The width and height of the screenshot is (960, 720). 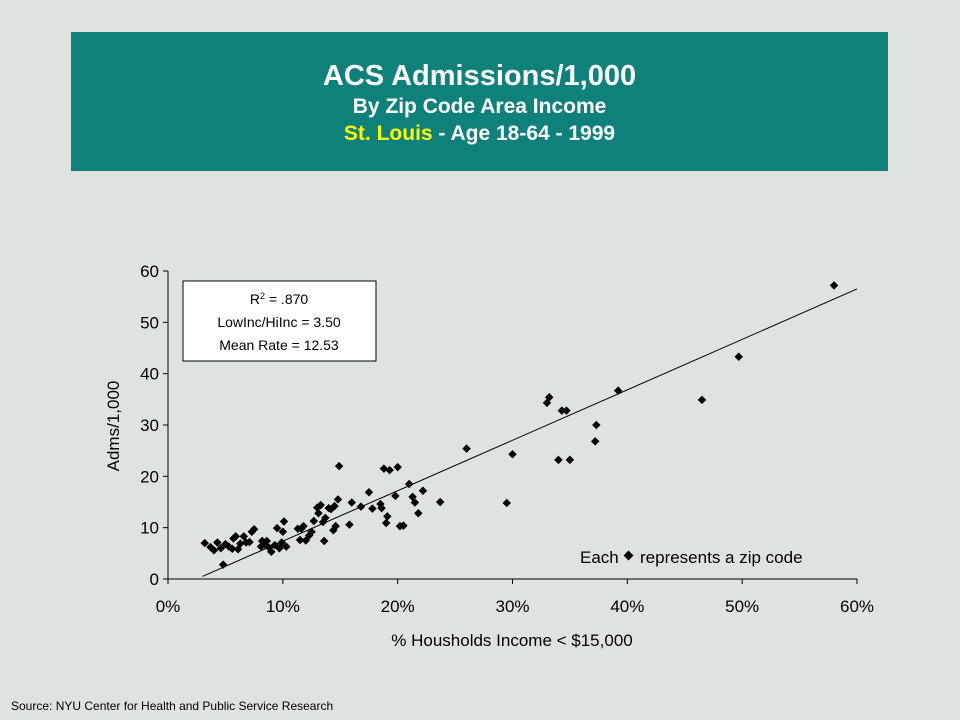 I want to click on ratio-label: LowInc/HiInc = 3.50, so click(x=279, y=322).